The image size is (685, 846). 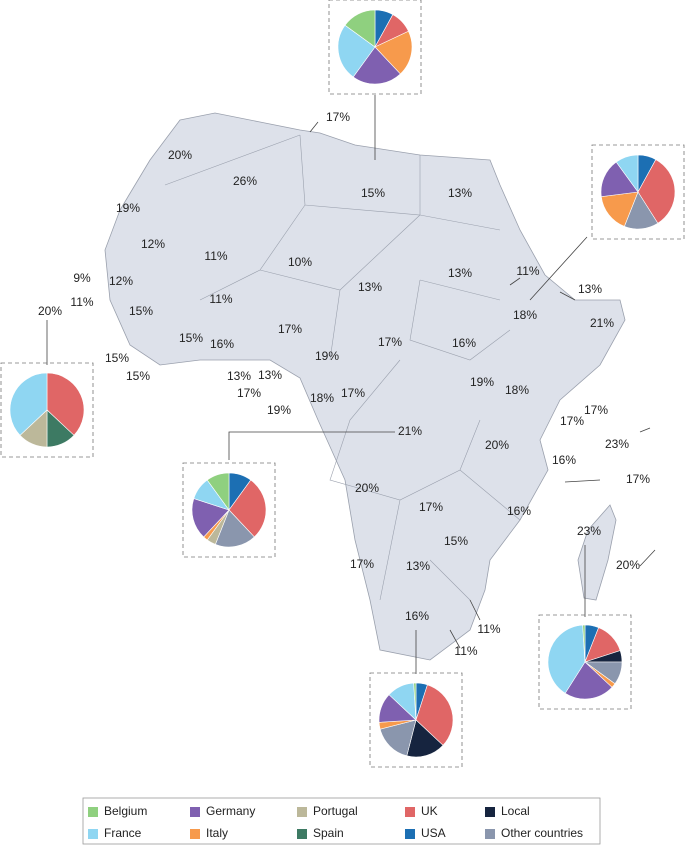 What do you see at coordinates (341, 821) in the screenshot?
I see `legend-box` at bounding box center [341, 821].